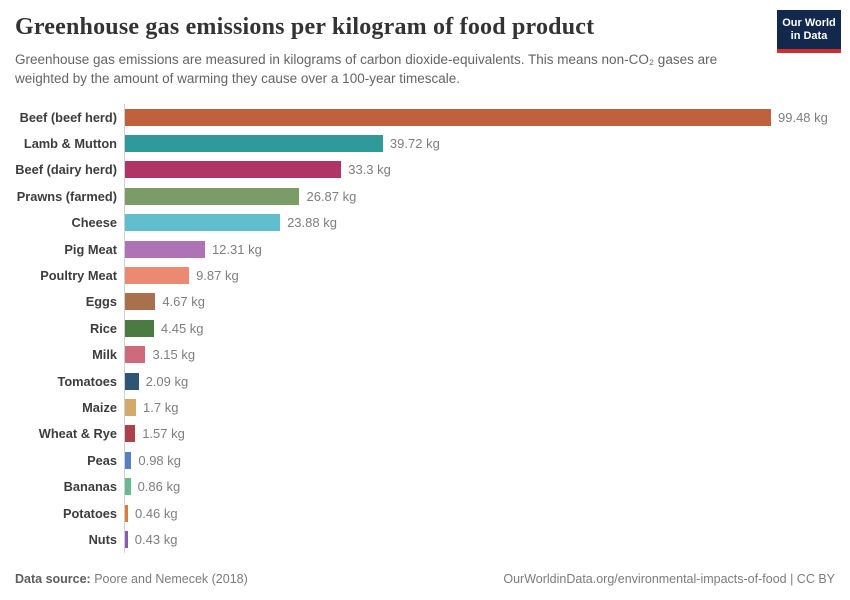 The height and width of the screenshot is (600, 850). I want to click on category-label: Tomatoes, so click(87, 381).